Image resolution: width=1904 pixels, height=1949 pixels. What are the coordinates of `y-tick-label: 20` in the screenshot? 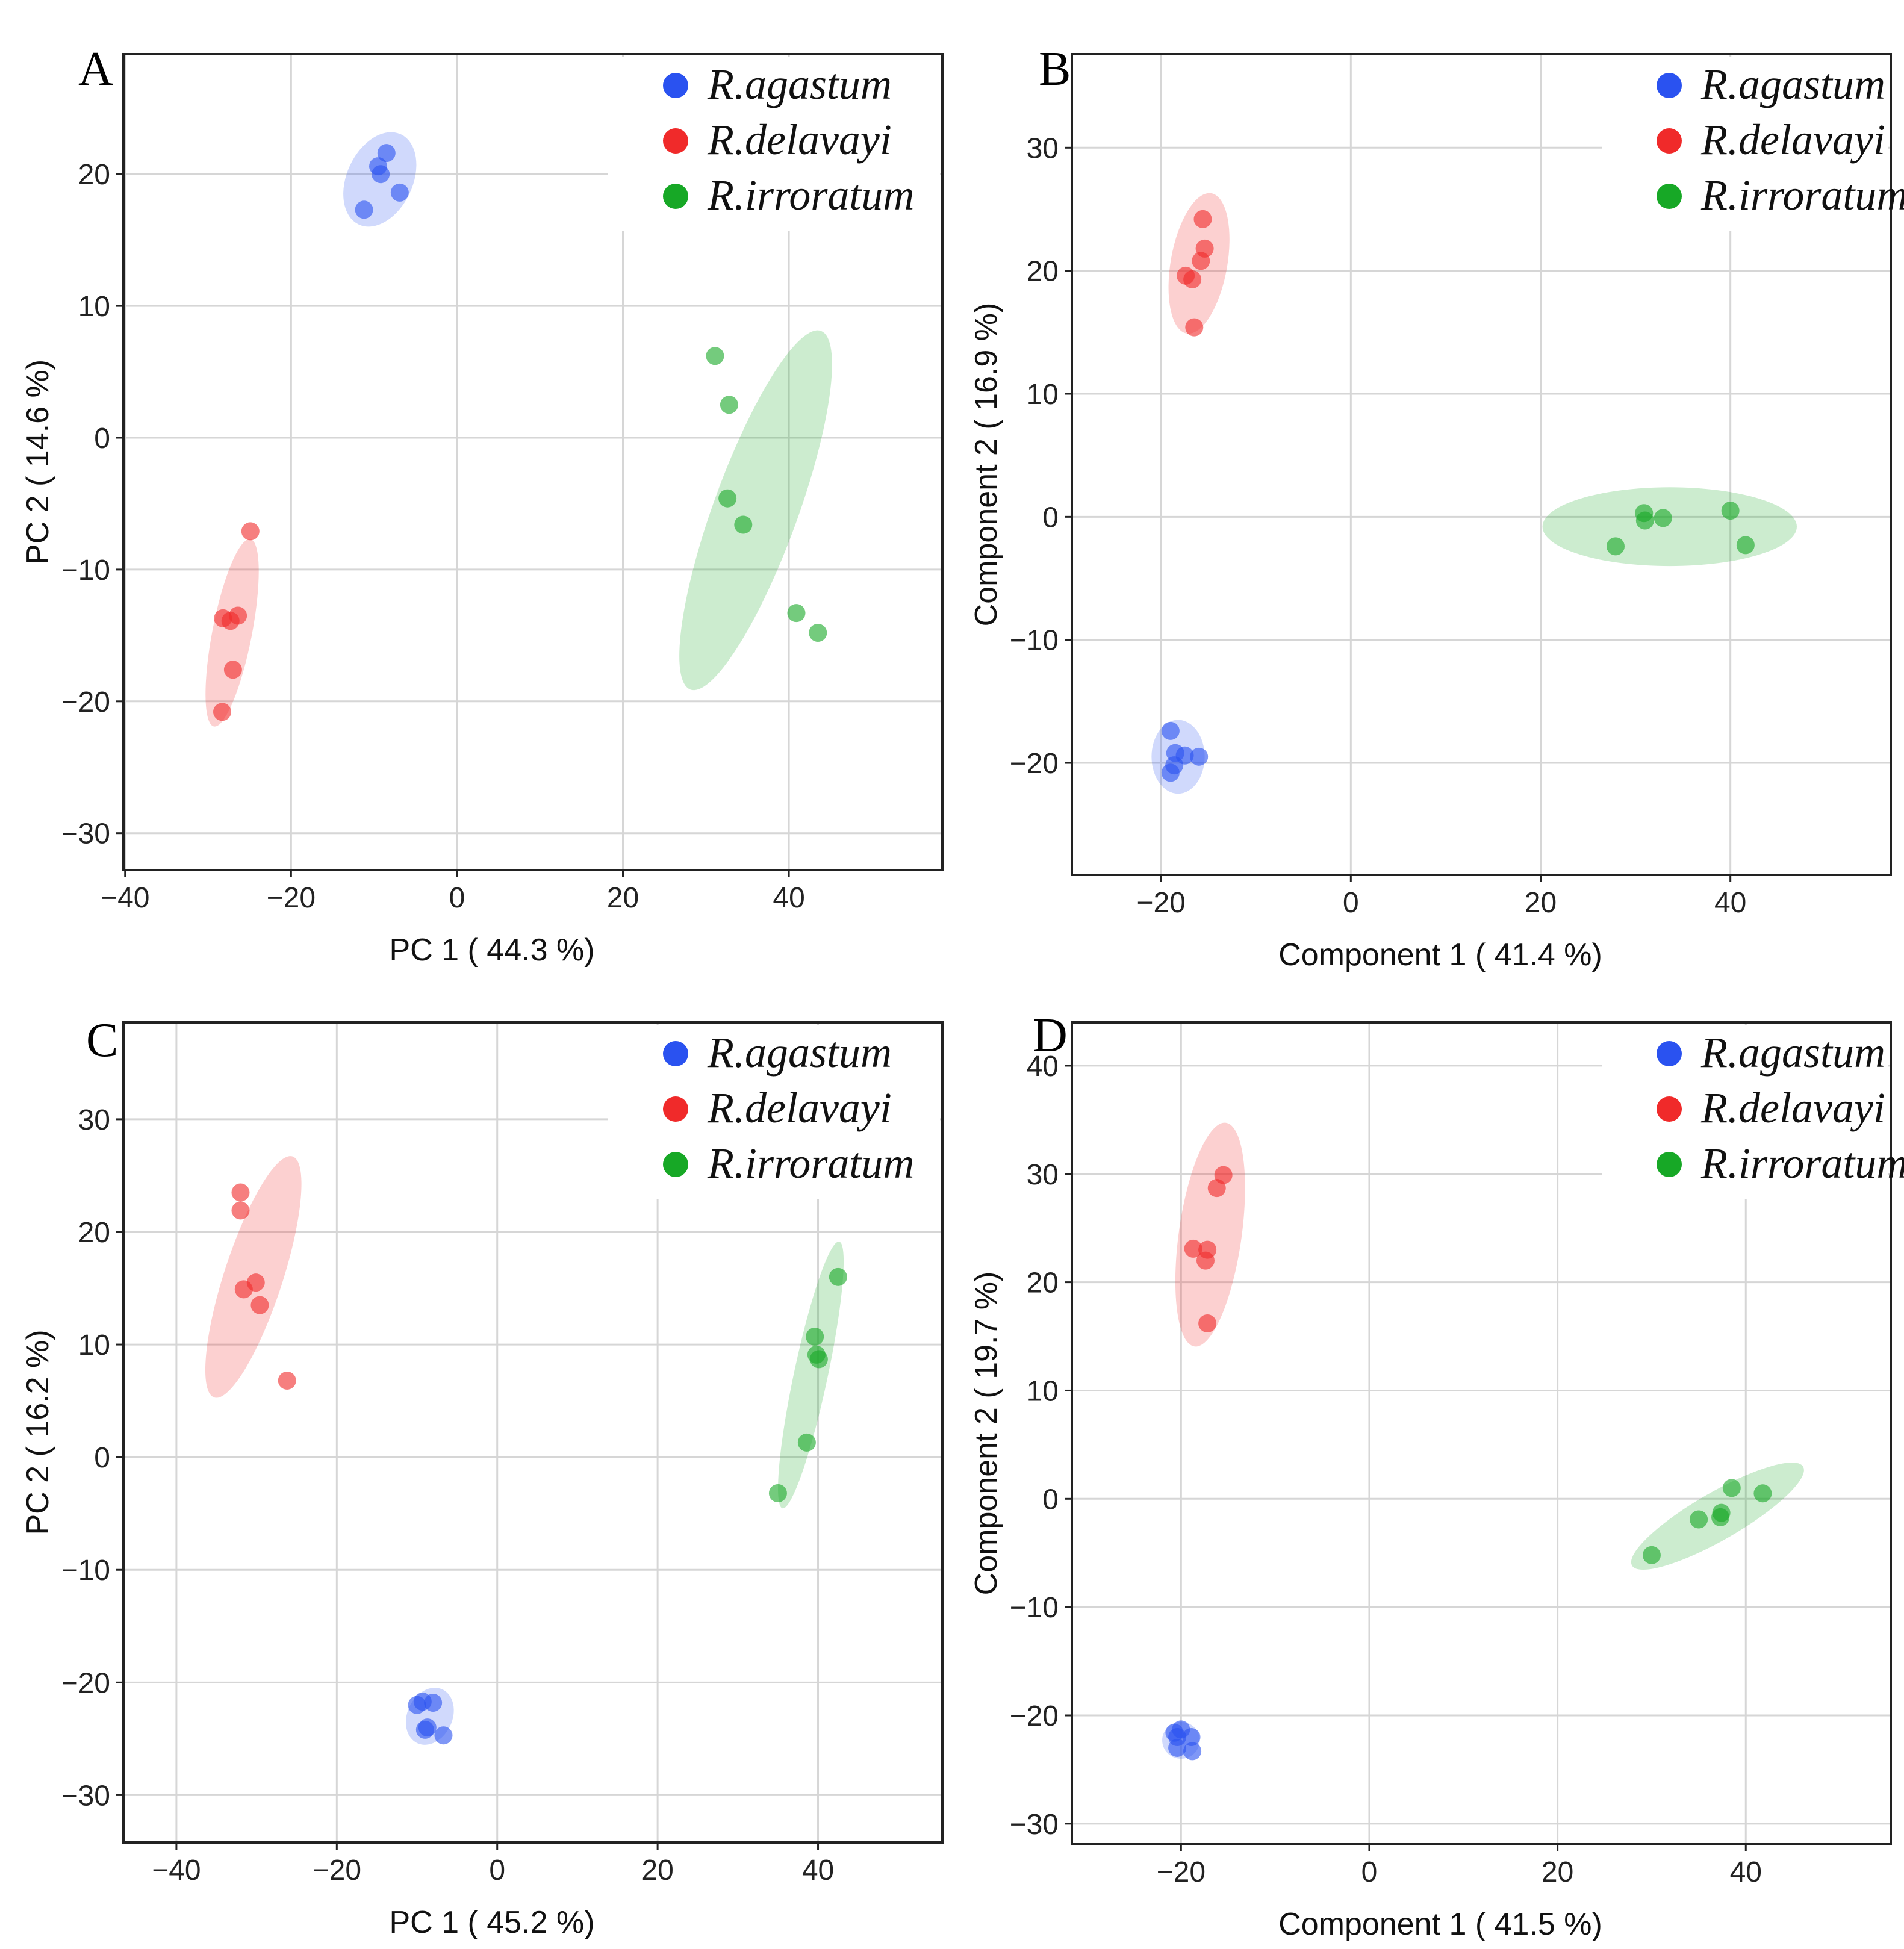 It's located at (1043, 1283).